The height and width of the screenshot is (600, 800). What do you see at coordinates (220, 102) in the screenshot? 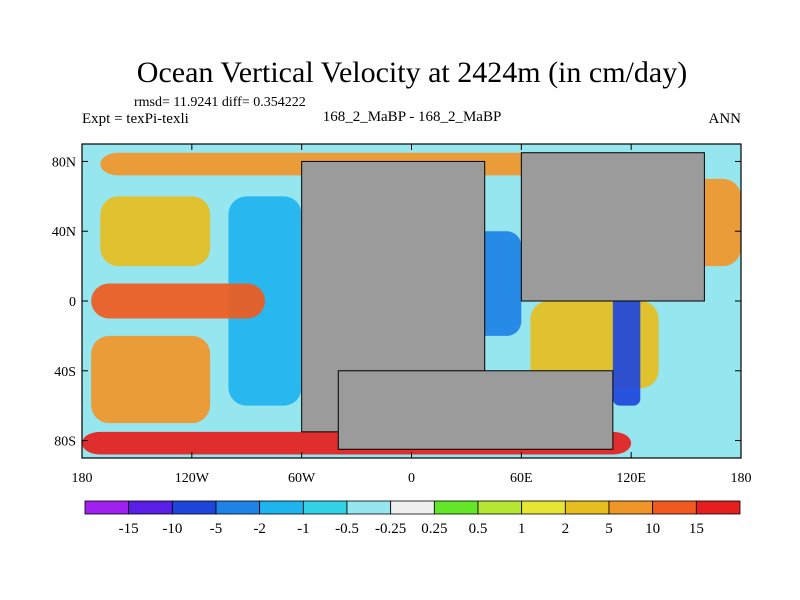
I see `stats-label: rmsd= 11.9241 diff= 0.354222` at bounding box center [220, 102].